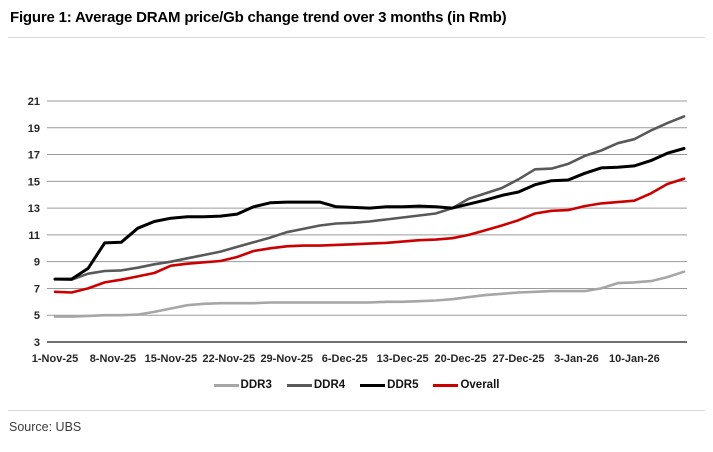 The image size is (713, 452). I want to click on legend-swatch-ddr3, so click(226, 385).